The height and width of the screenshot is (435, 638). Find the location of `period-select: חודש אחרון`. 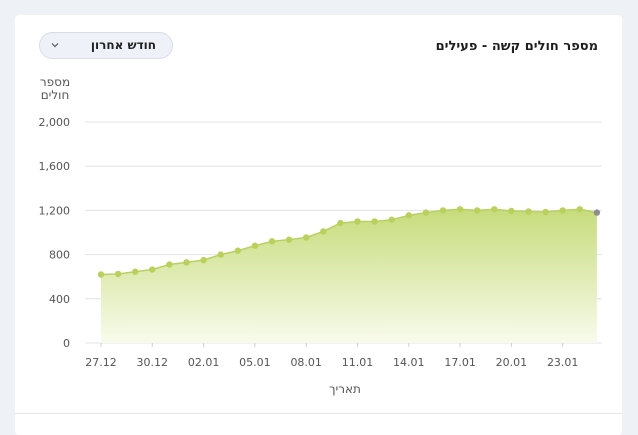

period-select: חודש אחרון is located at coordinates (106, 45).